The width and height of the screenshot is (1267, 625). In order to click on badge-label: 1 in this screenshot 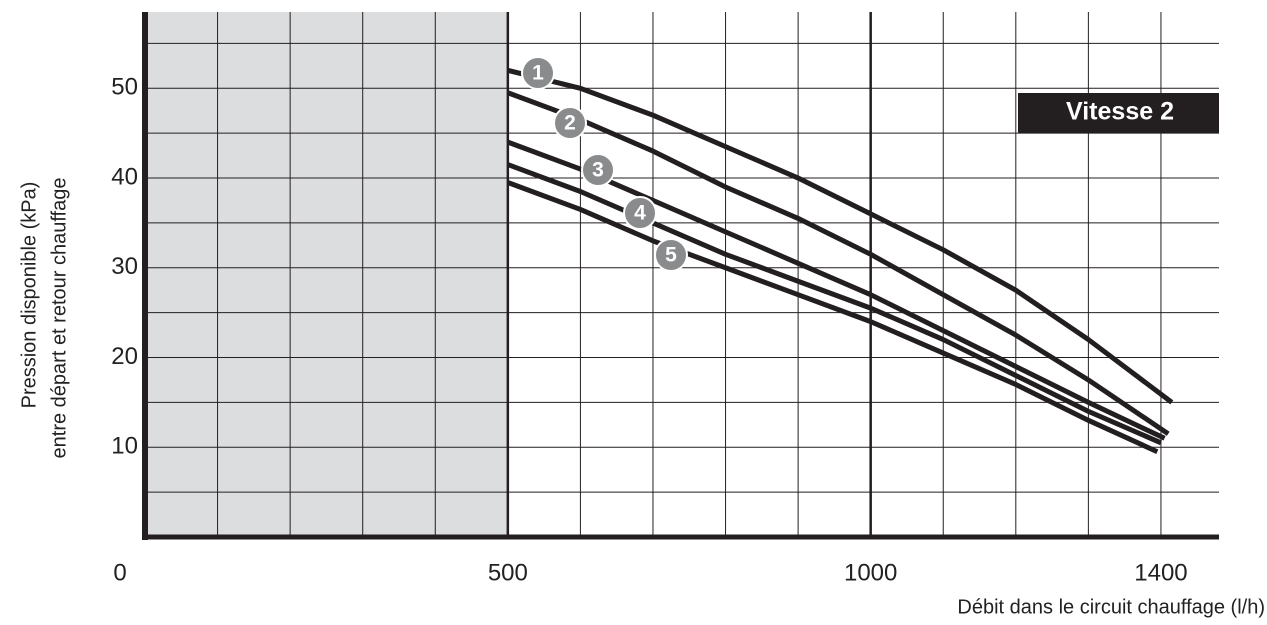, I will do `click(538, 73)`.